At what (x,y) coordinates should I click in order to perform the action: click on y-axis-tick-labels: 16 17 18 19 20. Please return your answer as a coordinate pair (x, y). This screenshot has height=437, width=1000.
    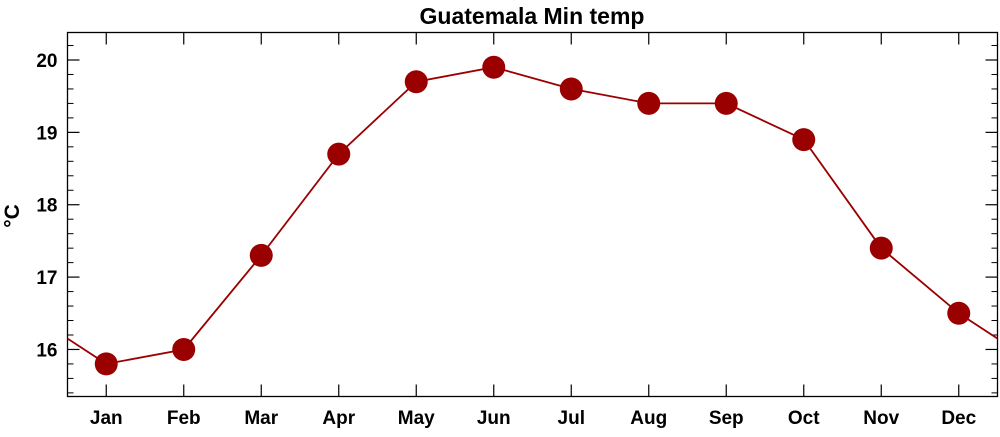
    Looking at the image, I should click on (46, 206).